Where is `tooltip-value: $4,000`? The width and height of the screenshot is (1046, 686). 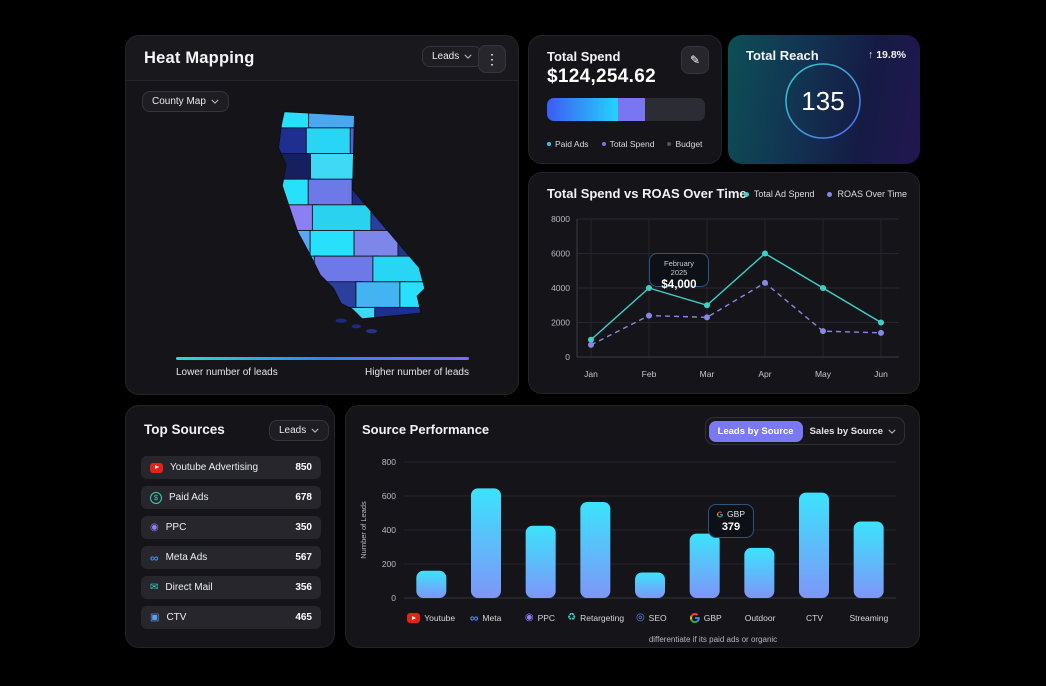 tooltip-value: $4,000 is located at coordinates (679, 285).